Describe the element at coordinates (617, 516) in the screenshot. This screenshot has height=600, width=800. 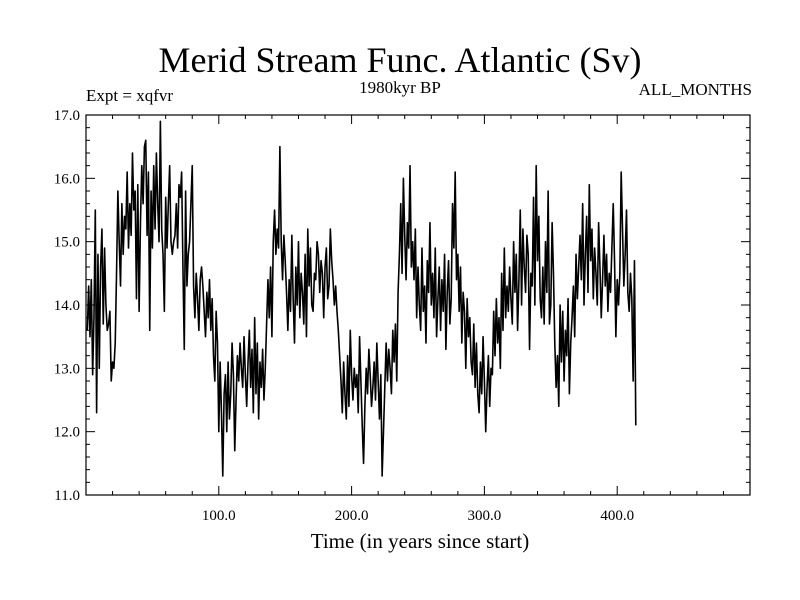
I see `x-tick-label: 400.0` at that location.